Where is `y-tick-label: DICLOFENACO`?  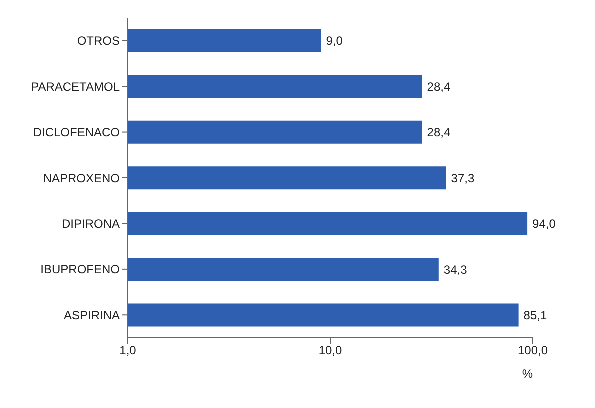 y-tick-label: DICLOFENACO is located at coordinates (76, 133).